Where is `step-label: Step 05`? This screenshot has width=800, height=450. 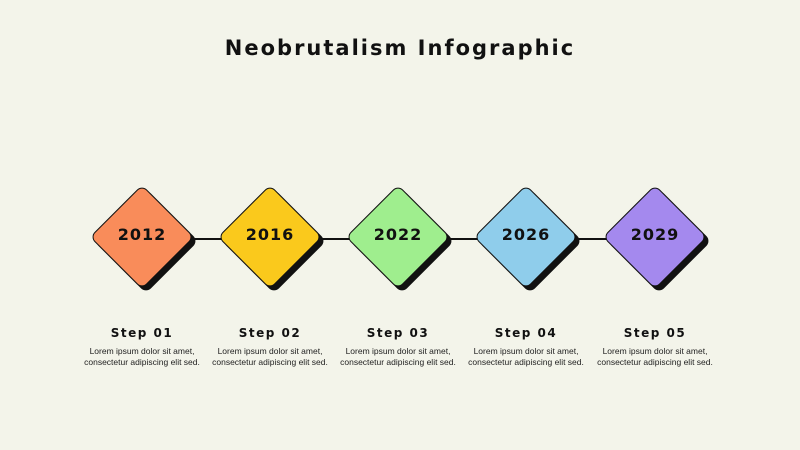 step-label: Step 05 is located at coordinates (655, 333).